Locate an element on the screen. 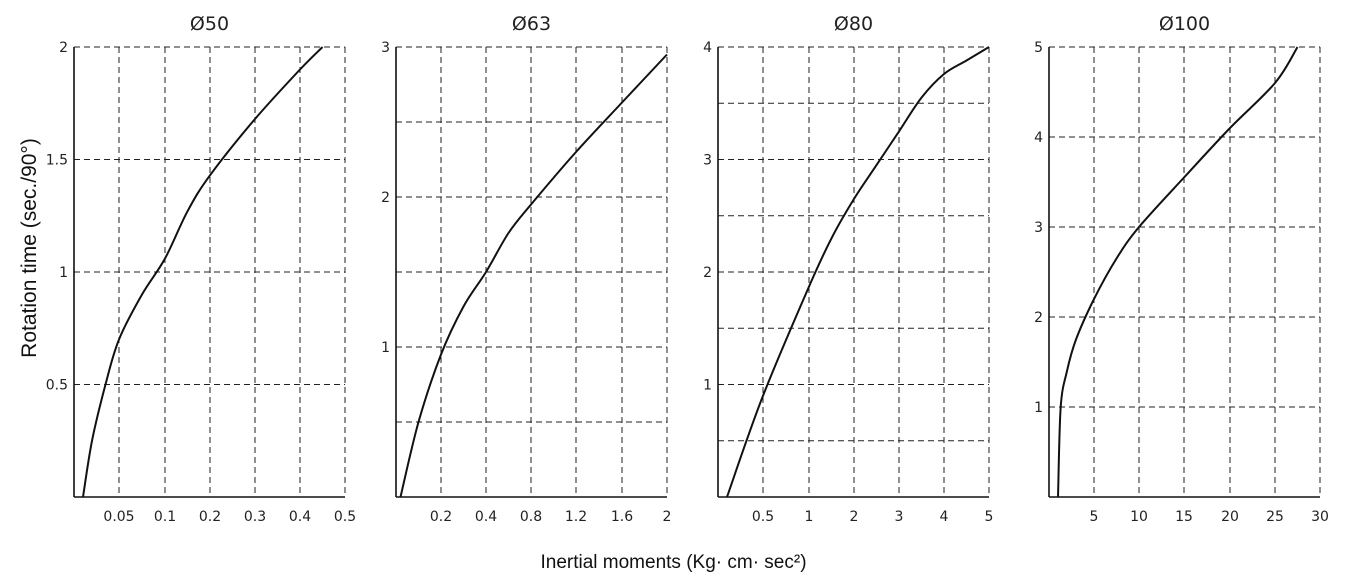 The width and height of the screenshot is (1347, 584). y-tick-label: 1.5 is located at coordinates (57, 161).